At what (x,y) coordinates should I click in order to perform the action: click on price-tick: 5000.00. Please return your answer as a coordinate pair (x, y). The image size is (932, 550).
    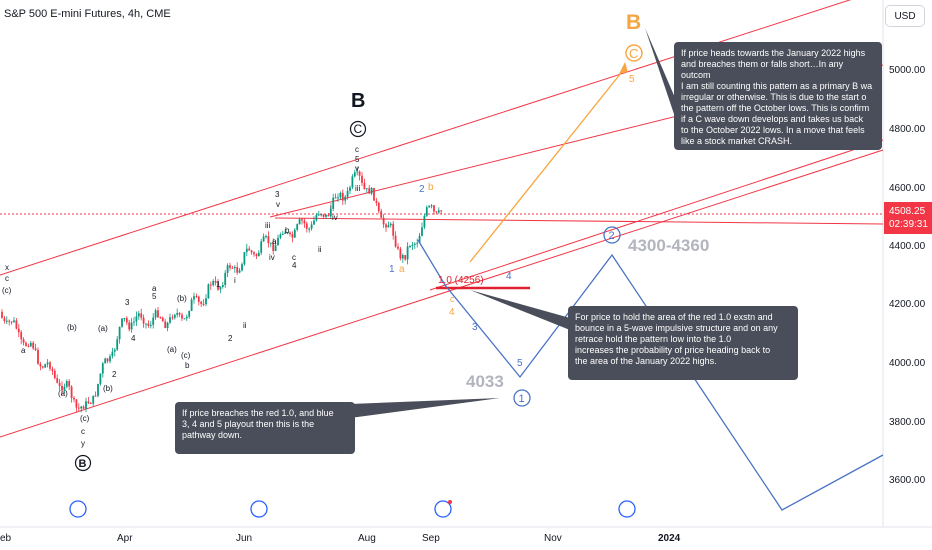
    Looking at the image, I should click on (907, 70).